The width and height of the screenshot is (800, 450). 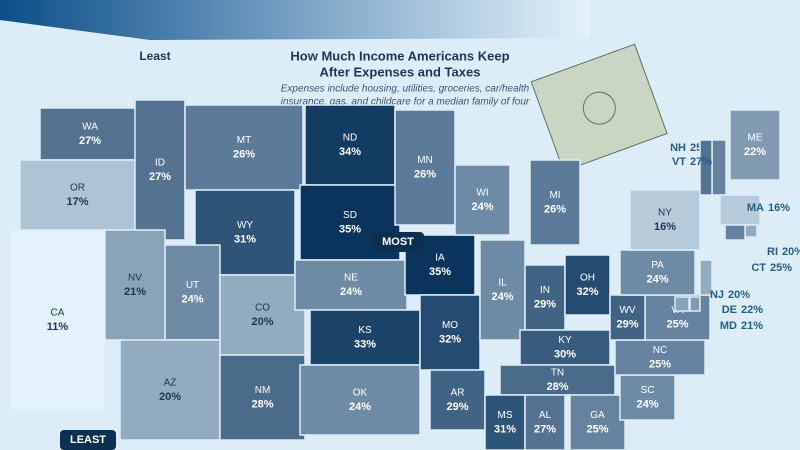 I want to click on state-abbr: AR, so click(x=458, y=393).